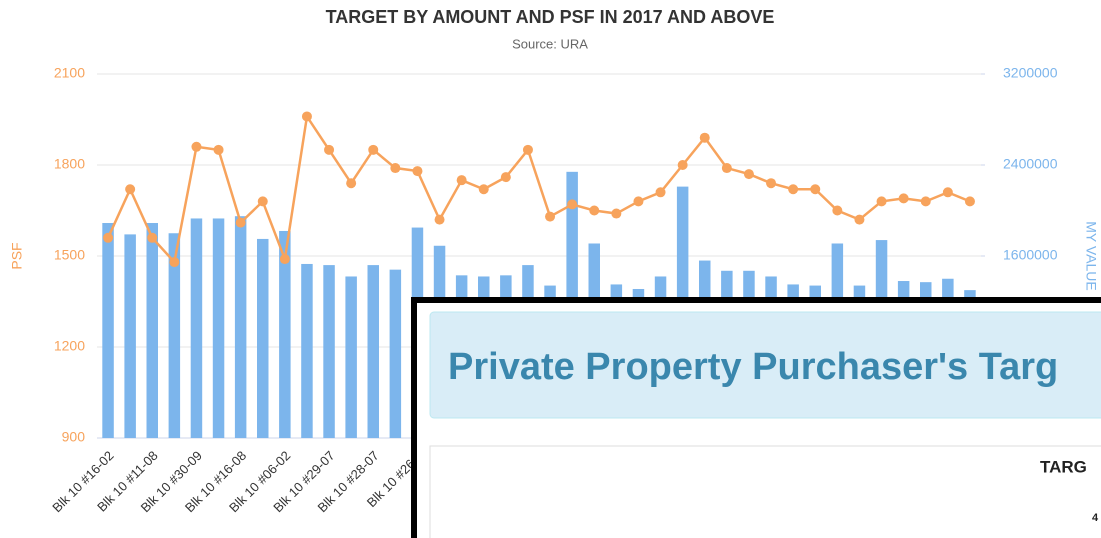 The image size is (1101, 538). Describe the element at coordinates (1030, 164) in the screenshot. I see `y2-tick-label: 2400000` at that location.